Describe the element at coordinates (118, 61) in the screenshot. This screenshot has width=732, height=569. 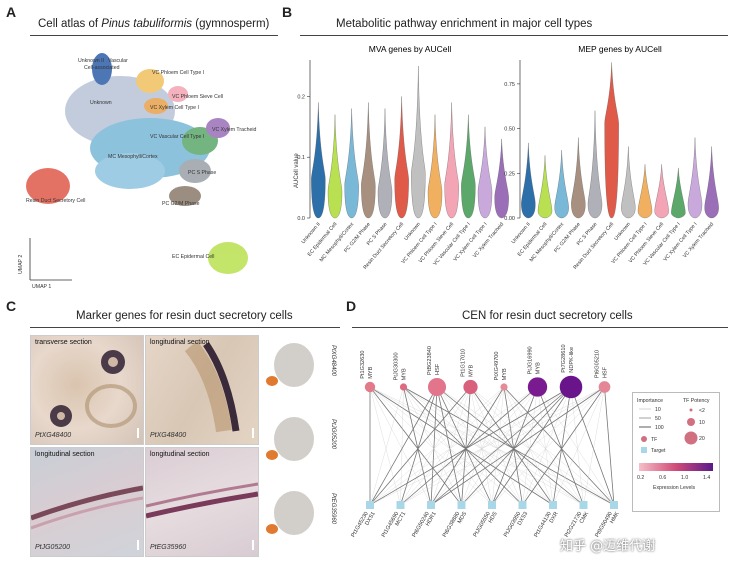
I see `cluster-label-vascular: Vascular` at that location.